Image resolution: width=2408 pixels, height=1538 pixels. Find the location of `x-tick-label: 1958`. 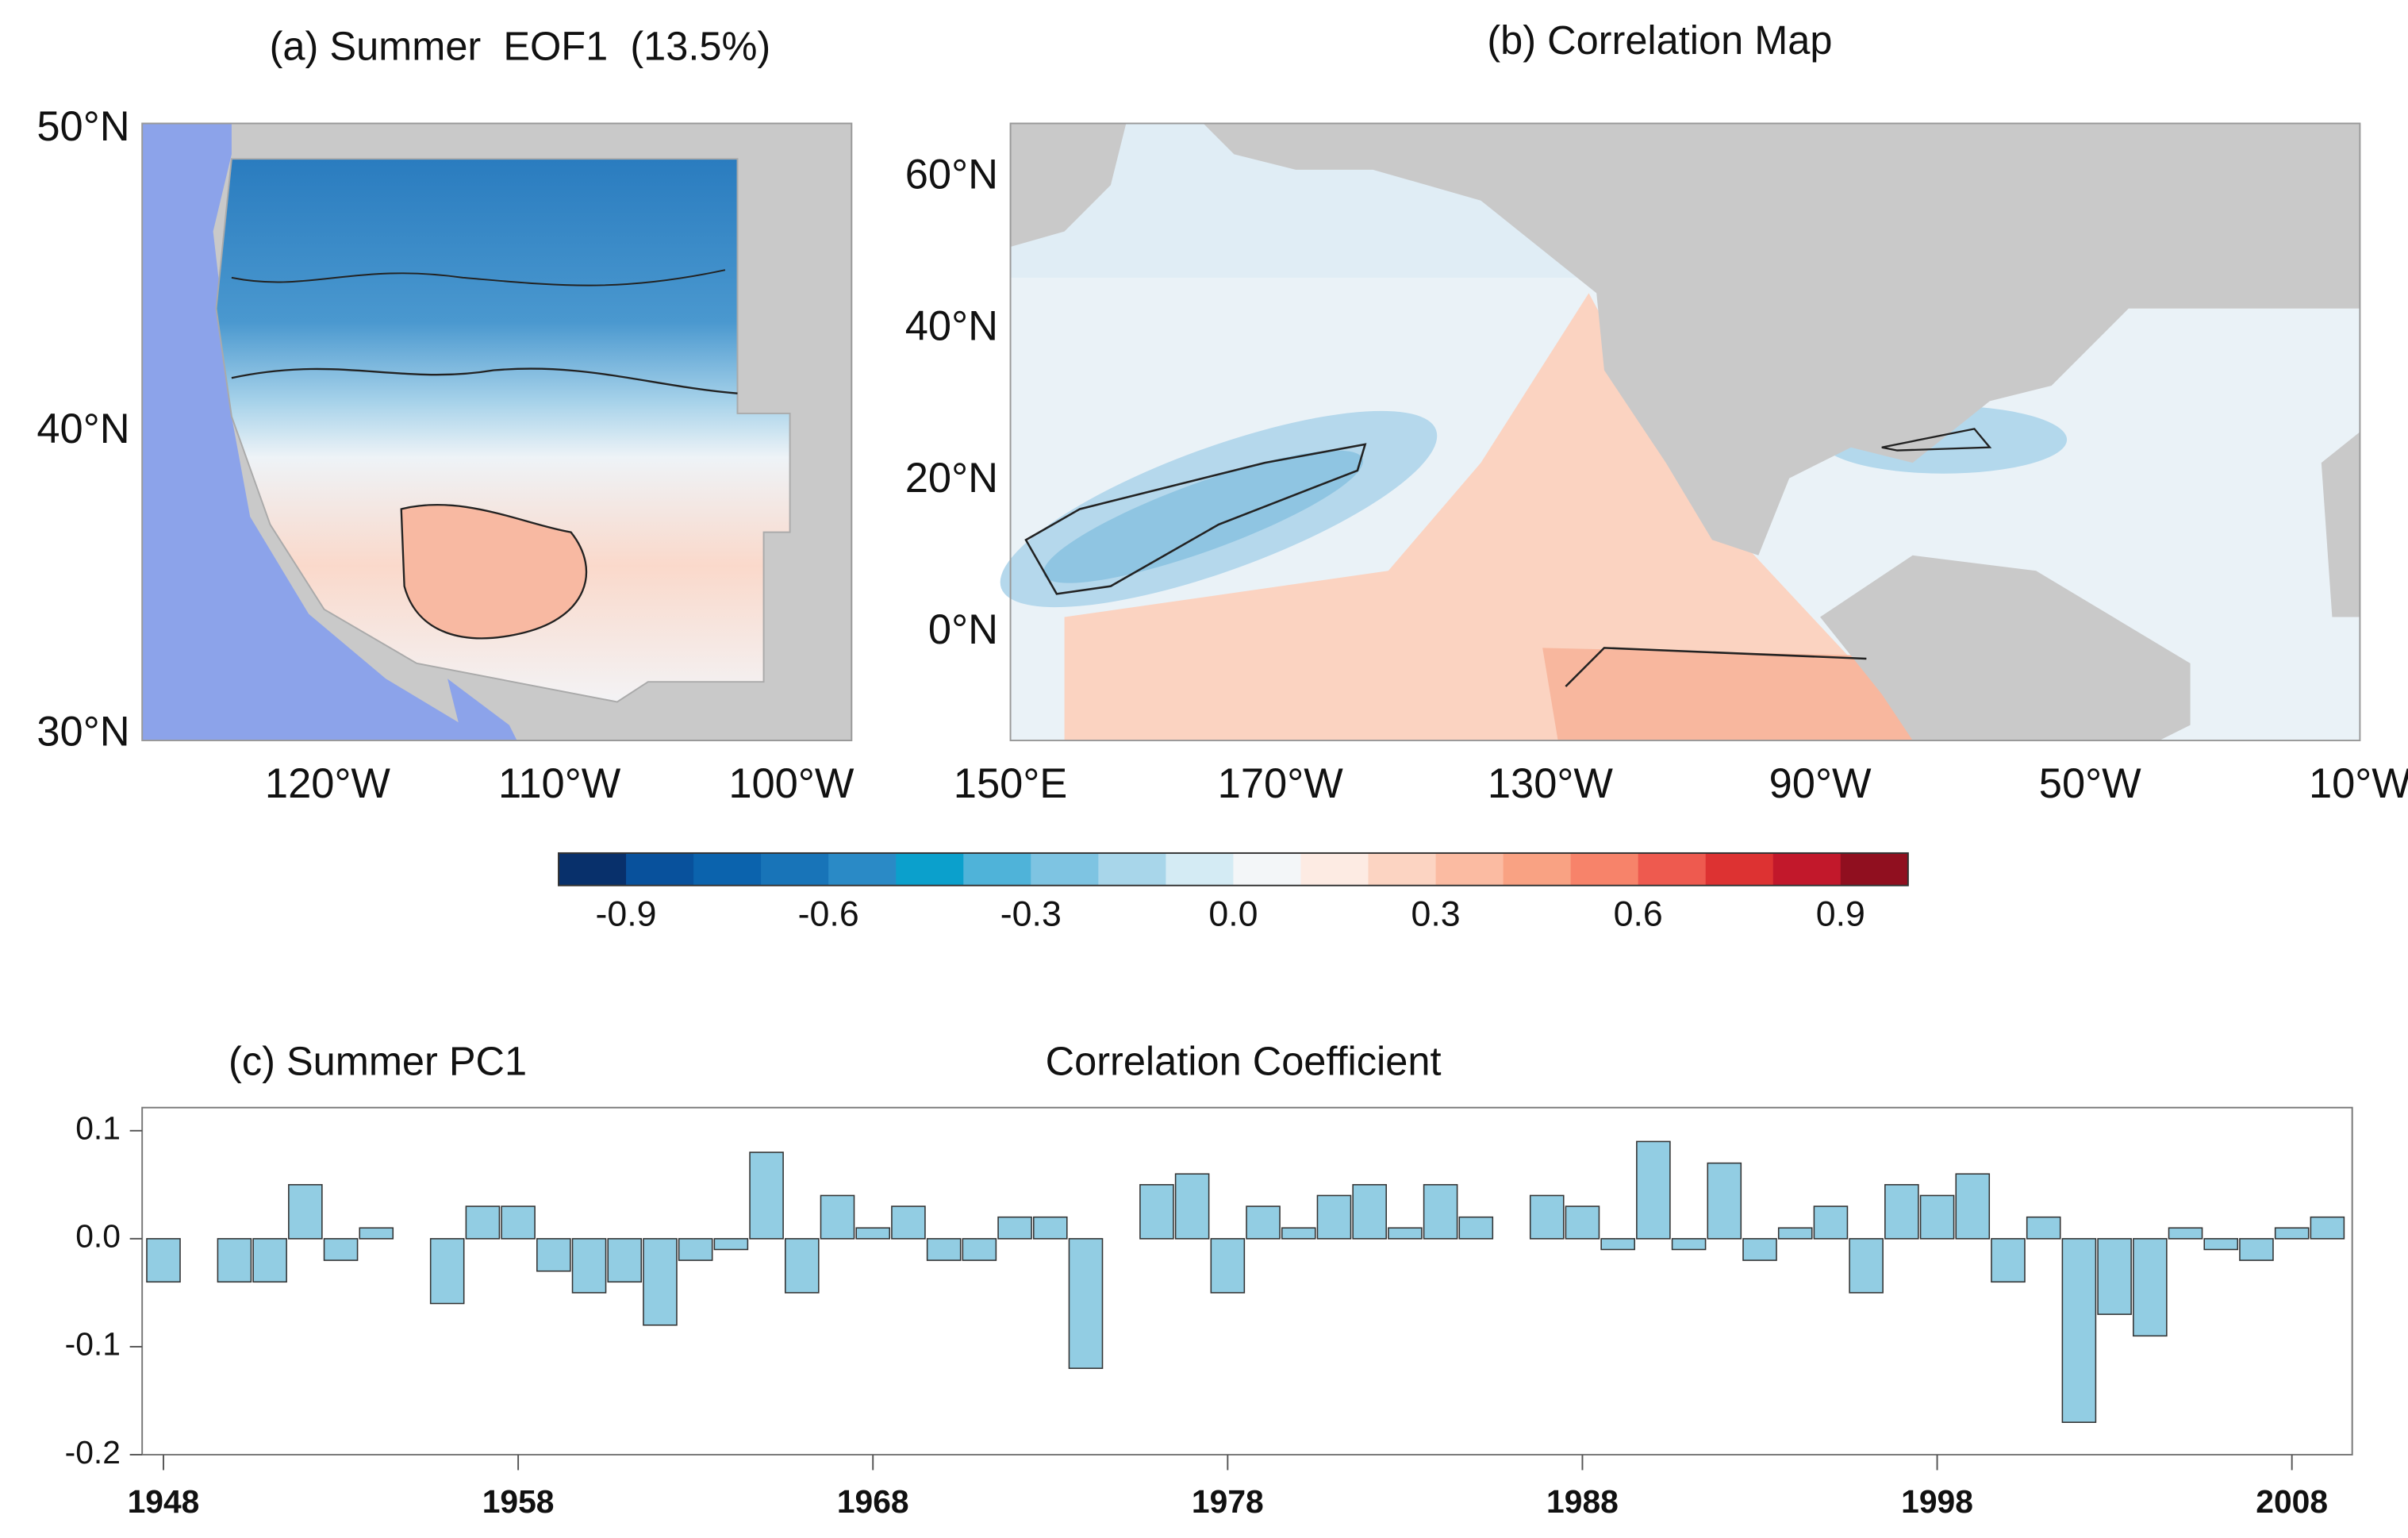

x-tick-label: 1958 is located at coordinates (519, 1501).